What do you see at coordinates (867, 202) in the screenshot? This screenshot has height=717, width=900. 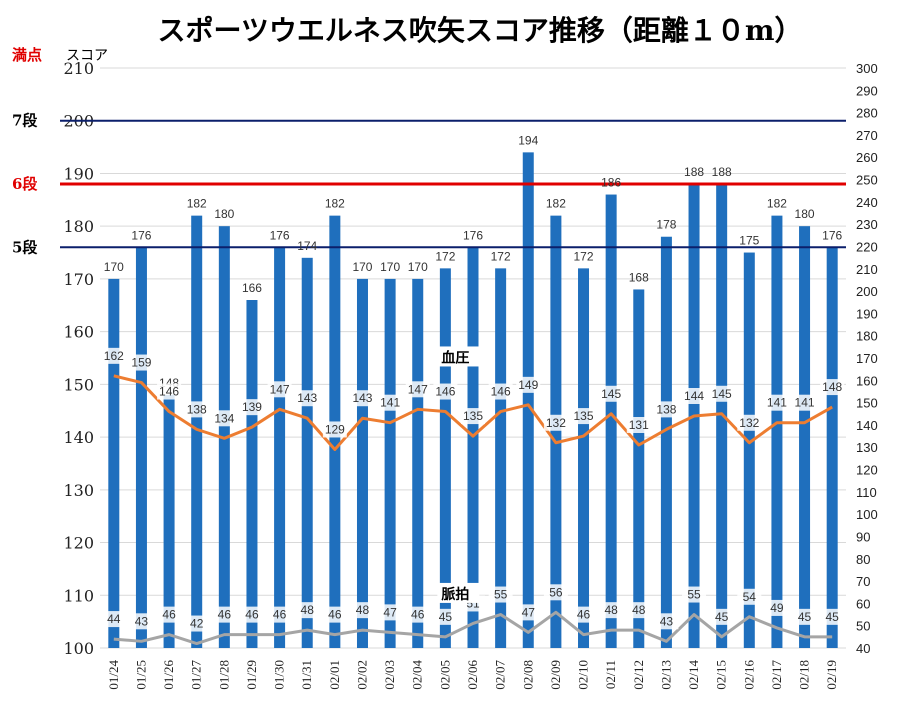 I see `right-tick-label: 240` at bounding box center [867, 202].